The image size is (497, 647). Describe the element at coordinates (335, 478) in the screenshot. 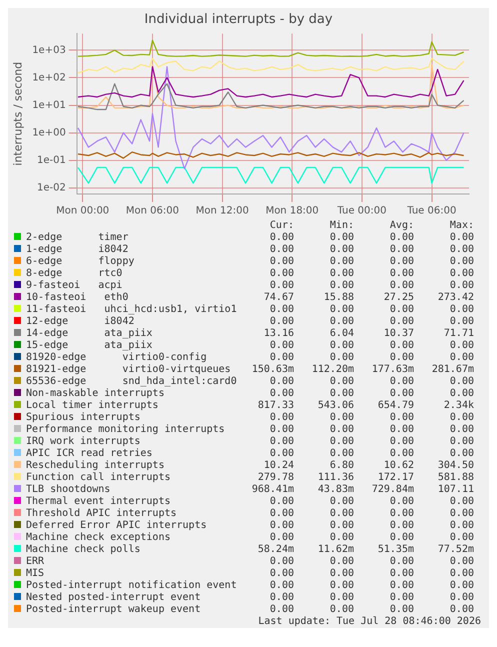

I see `text: 111.36` at that location.